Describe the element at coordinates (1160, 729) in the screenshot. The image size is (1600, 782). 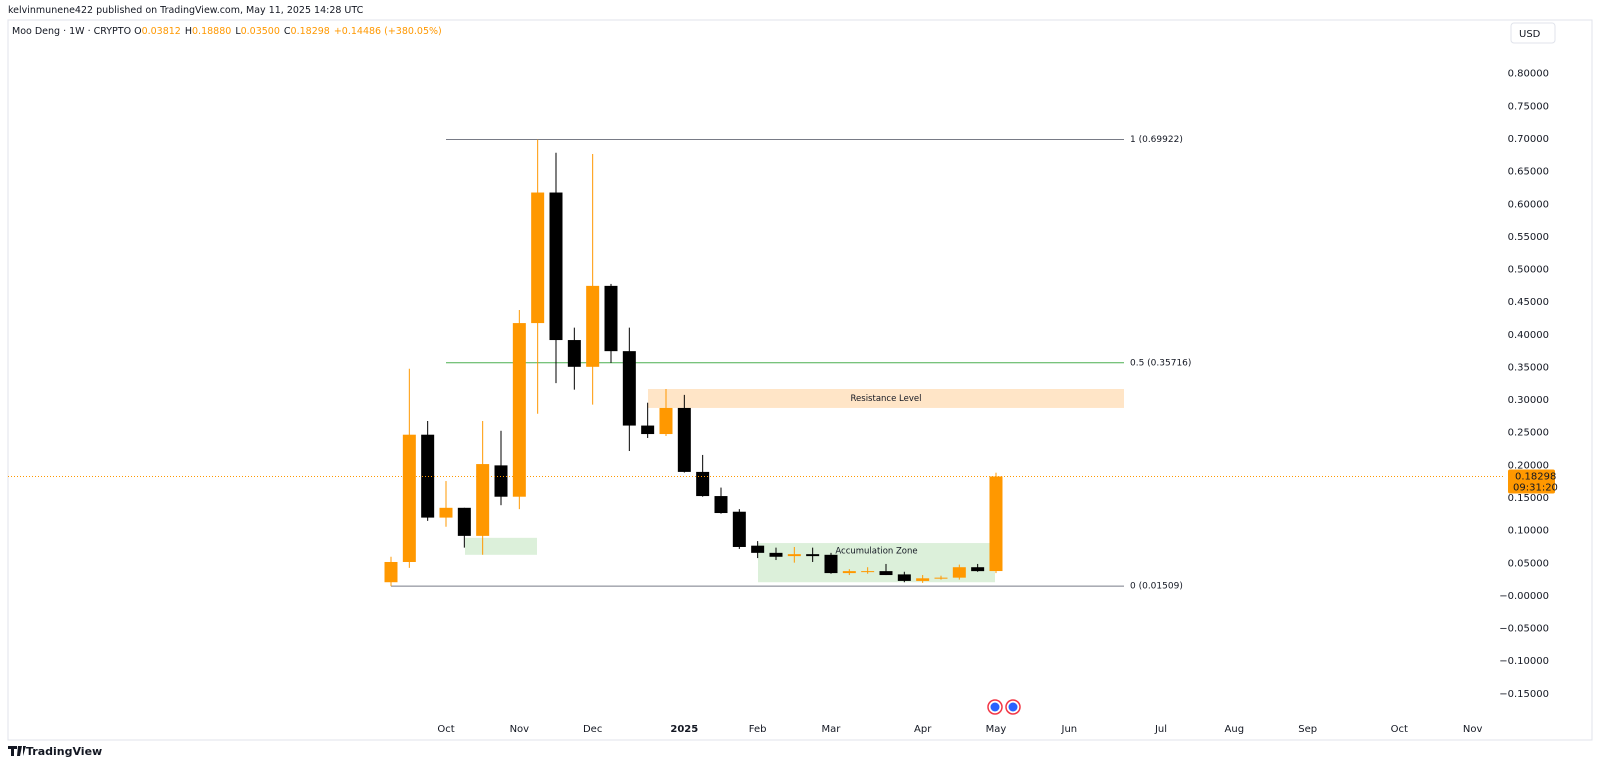
I see `x-tick-label: Jul` at that location.